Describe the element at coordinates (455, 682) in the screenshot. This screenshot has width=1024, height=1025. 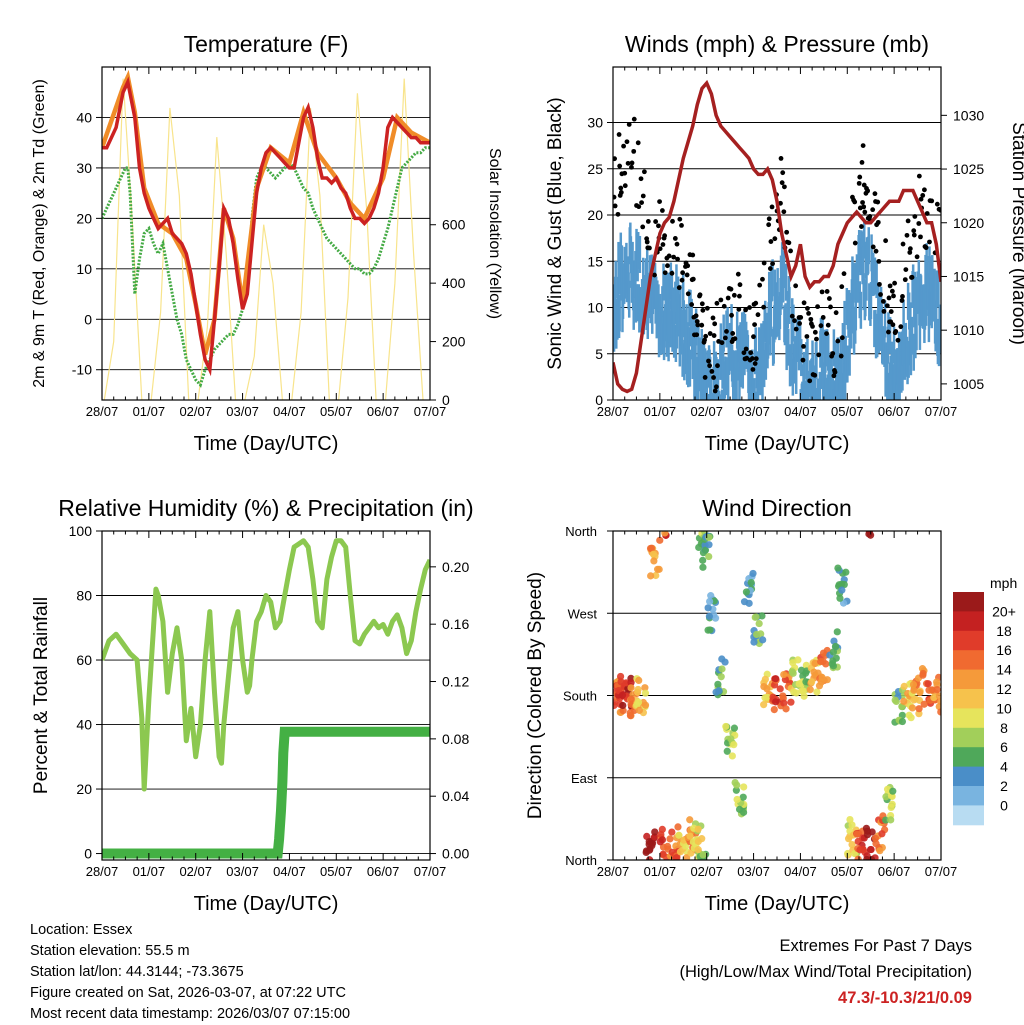
I see `y2-tick-label: 0.12` at that location.